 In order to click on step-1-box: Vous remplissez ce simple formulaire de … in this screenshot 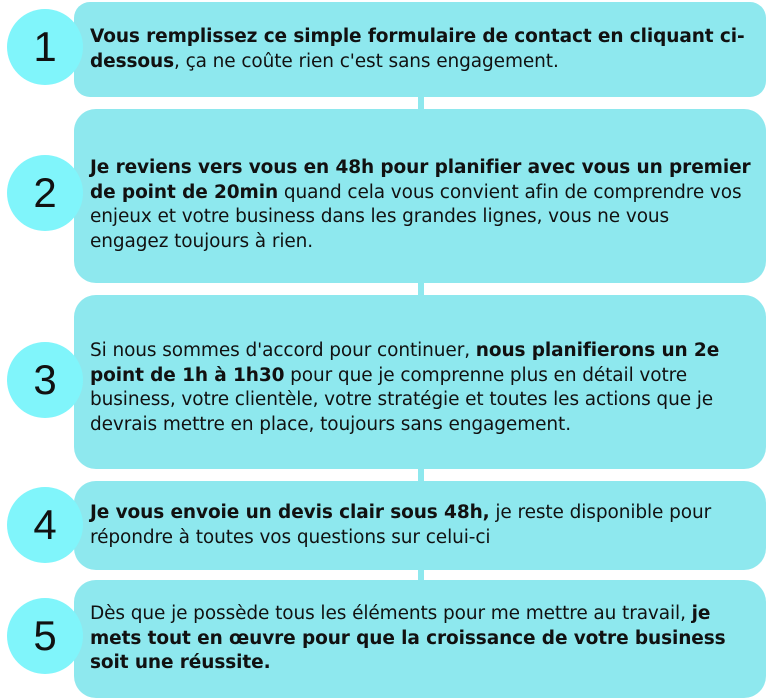, I will do `click(420, 49)`.